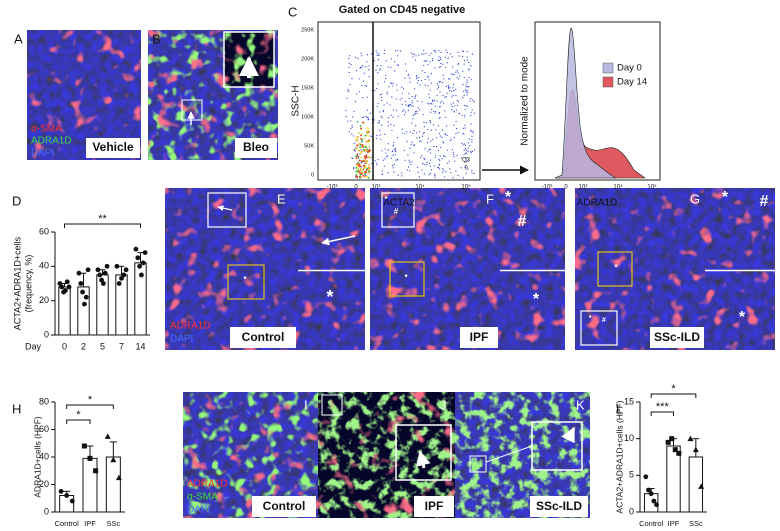 This screenshot has width=780, height=531. What do you see at coordinates (190, 326) in the screenshot?
I see `stain-label: ADRA1D` at bounding box center [190, 326].